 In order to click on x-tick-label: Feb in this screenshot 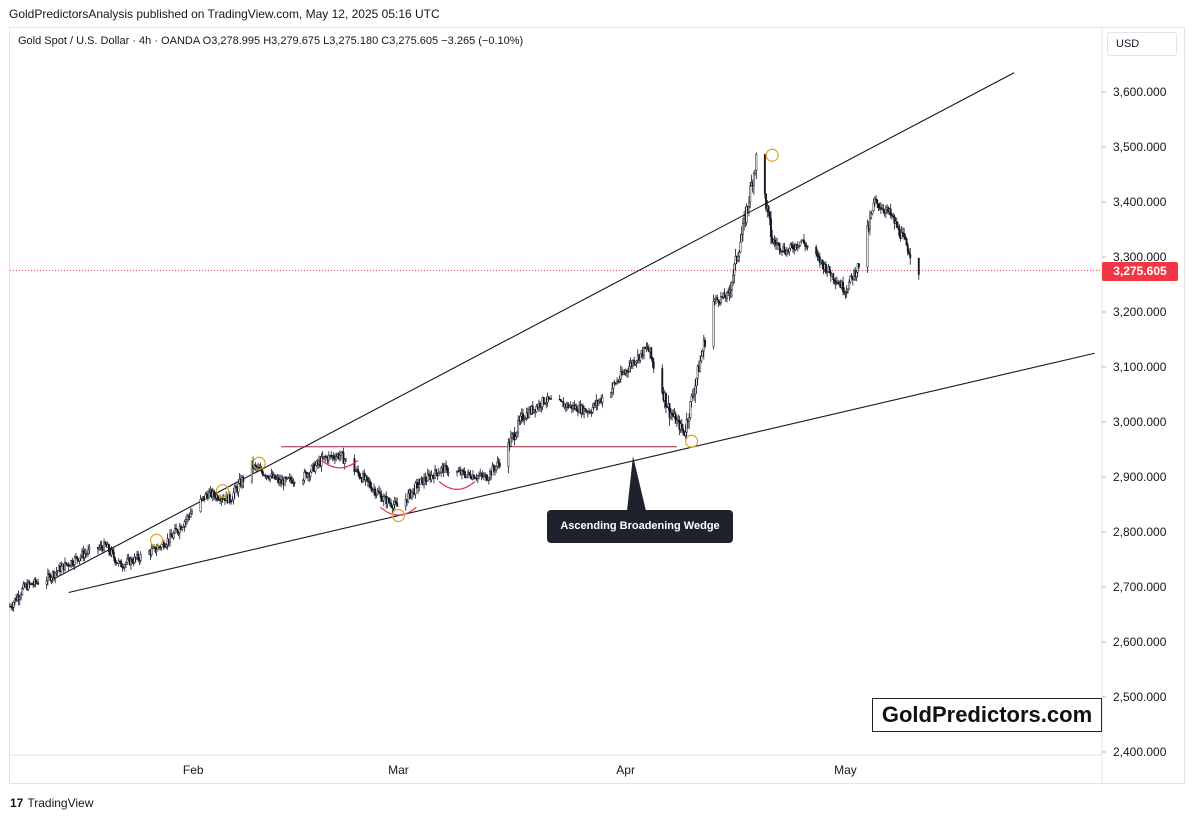, I will do `click(193, 770)`.